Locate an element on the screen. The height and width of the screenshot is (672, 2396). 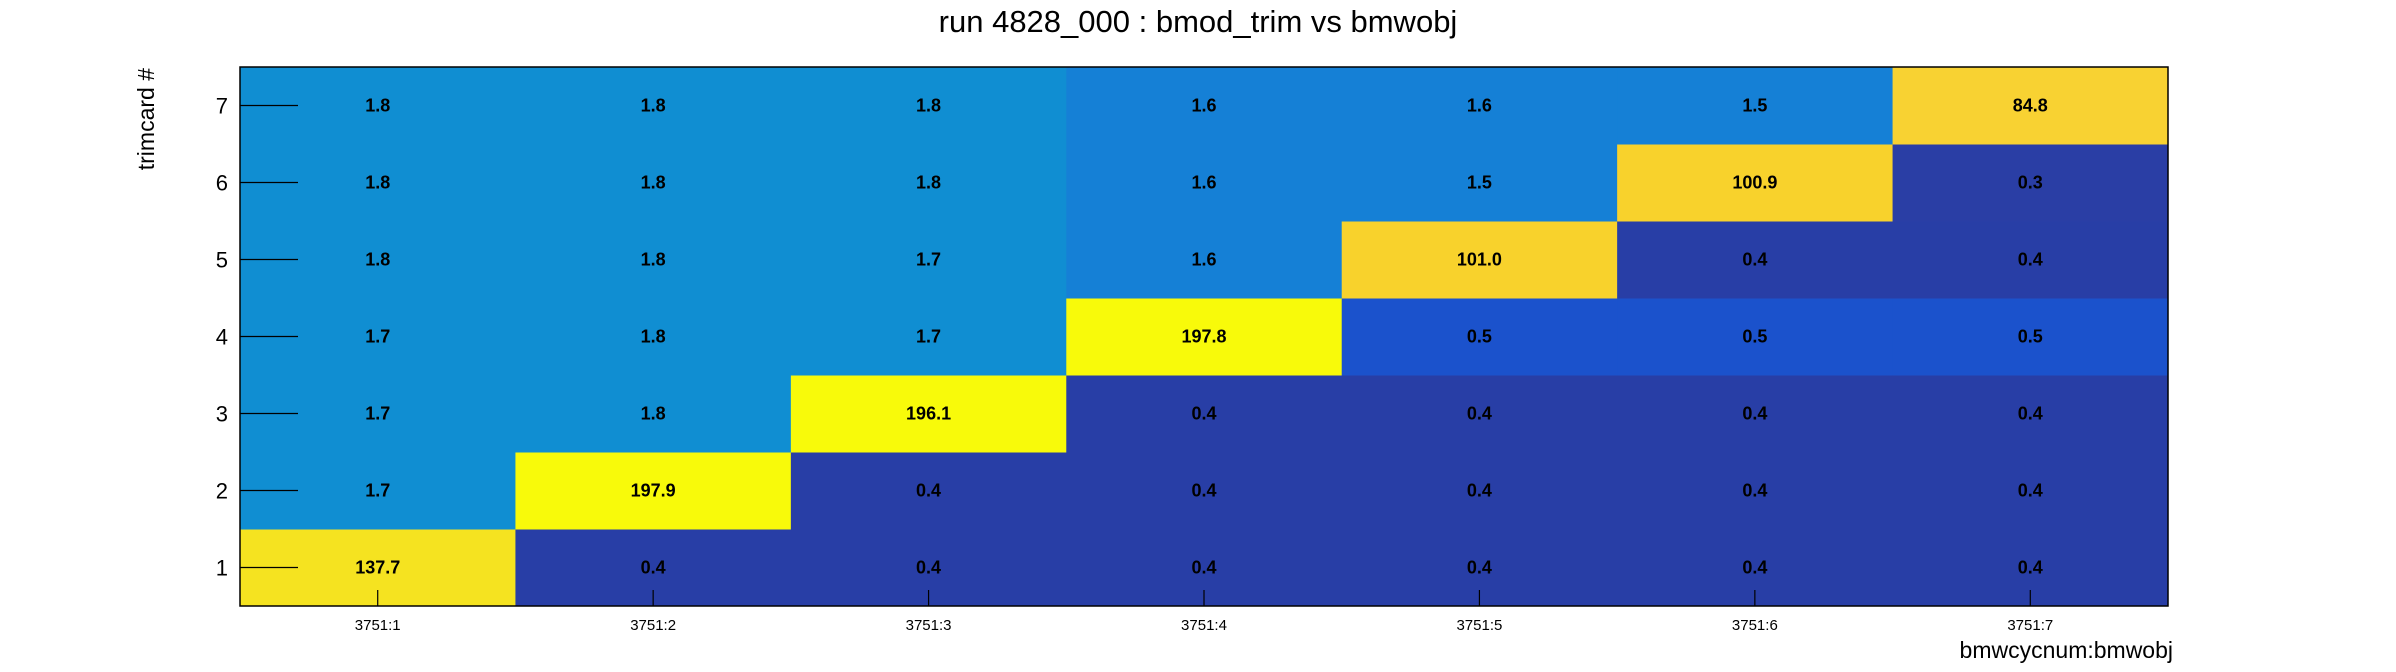
cell-value-label: 0.3 is located at coordinates (2030, 183).